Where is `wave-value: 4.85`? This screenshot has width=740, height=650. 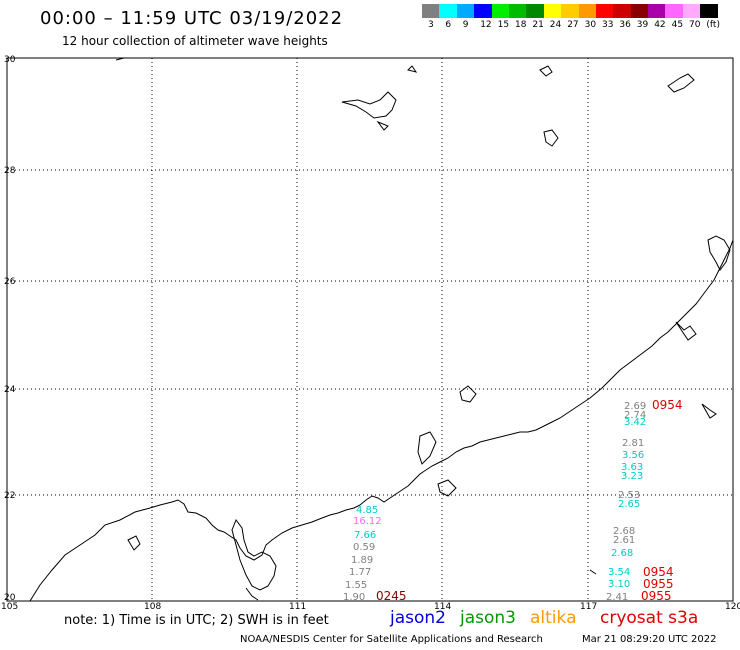 wave-value: 4.85 is located at coordinates (367, 510).